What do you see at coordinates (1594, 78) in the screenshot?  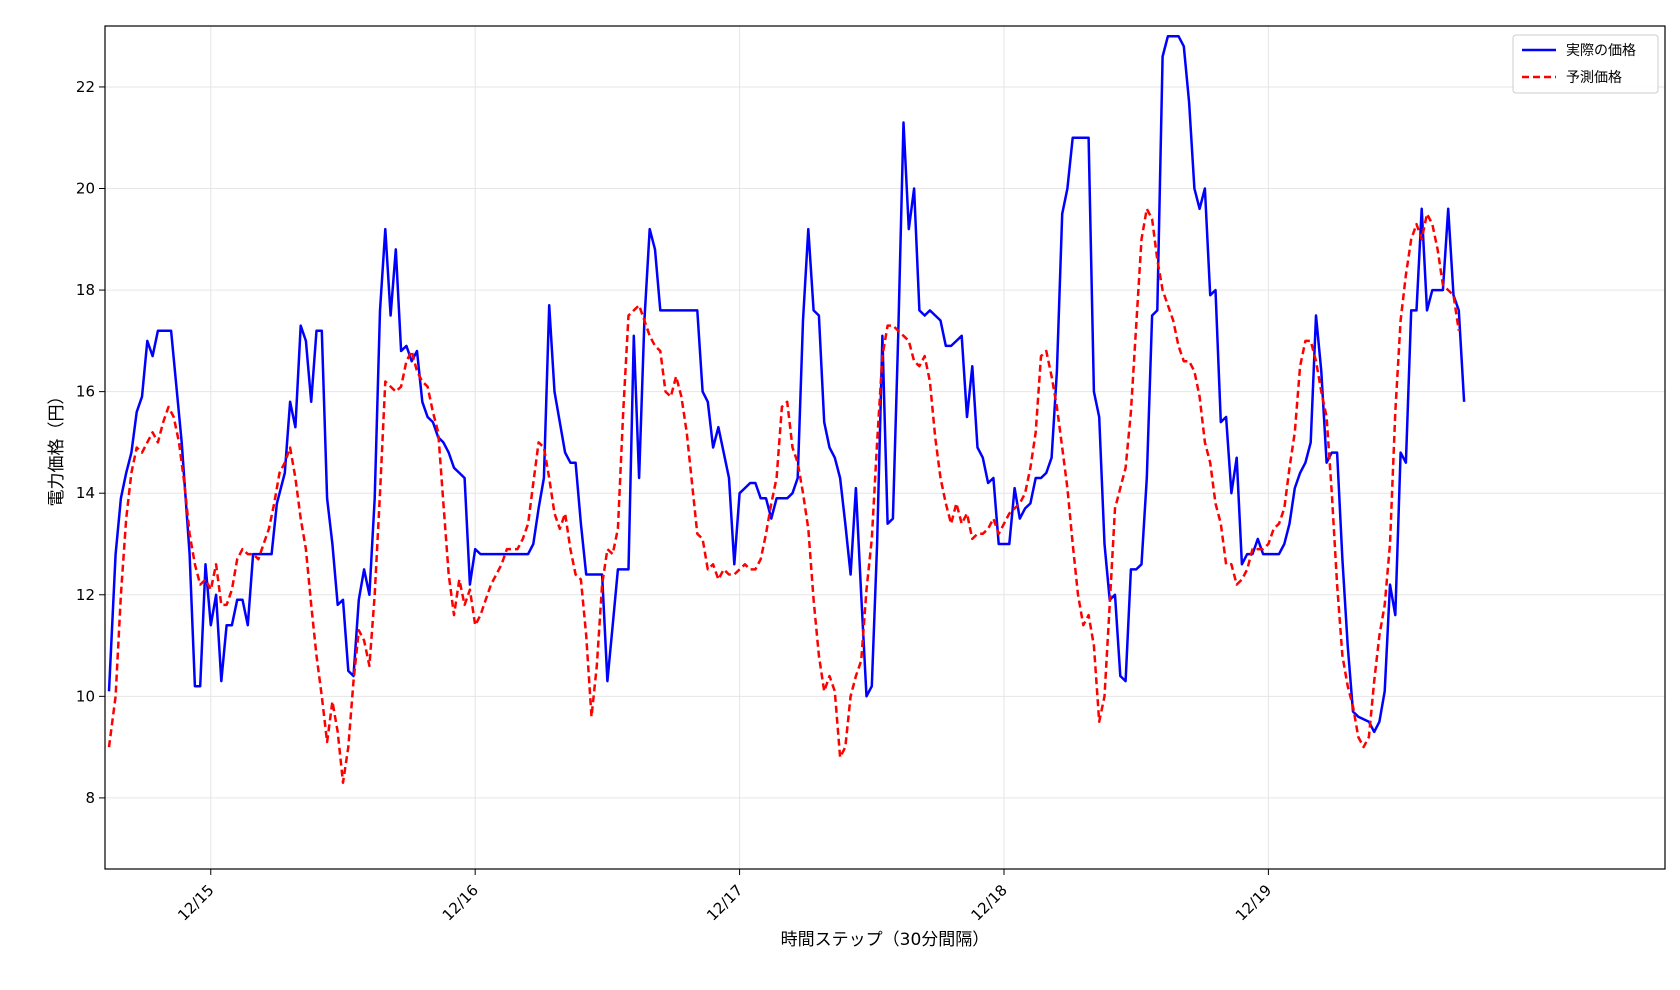 I see `legend-label-predicted: 予測価格` at bounding box center [1594, 78].